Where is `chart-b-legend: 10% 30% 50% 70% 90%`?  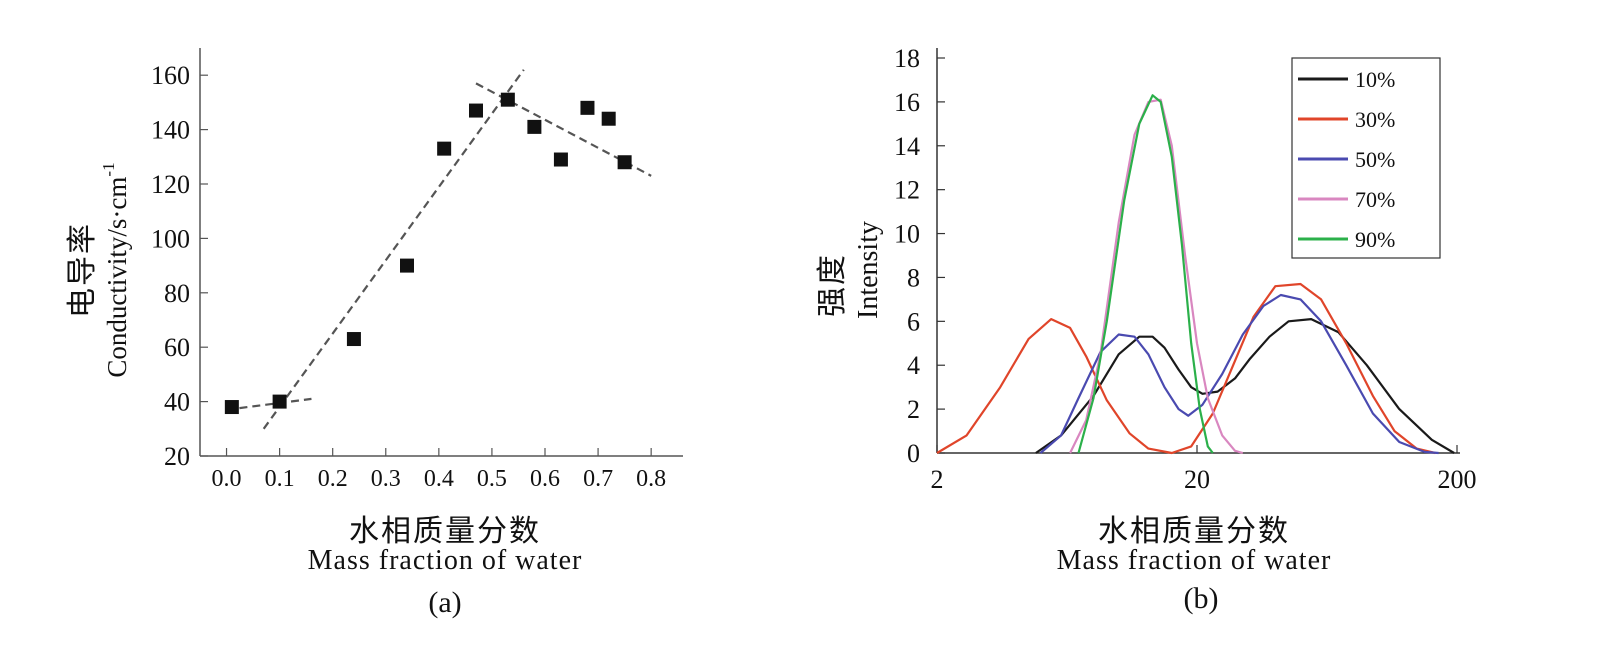 chart-b-legend: 10% 30% 50% 70% 90% is located at coordinates (1366, 158).